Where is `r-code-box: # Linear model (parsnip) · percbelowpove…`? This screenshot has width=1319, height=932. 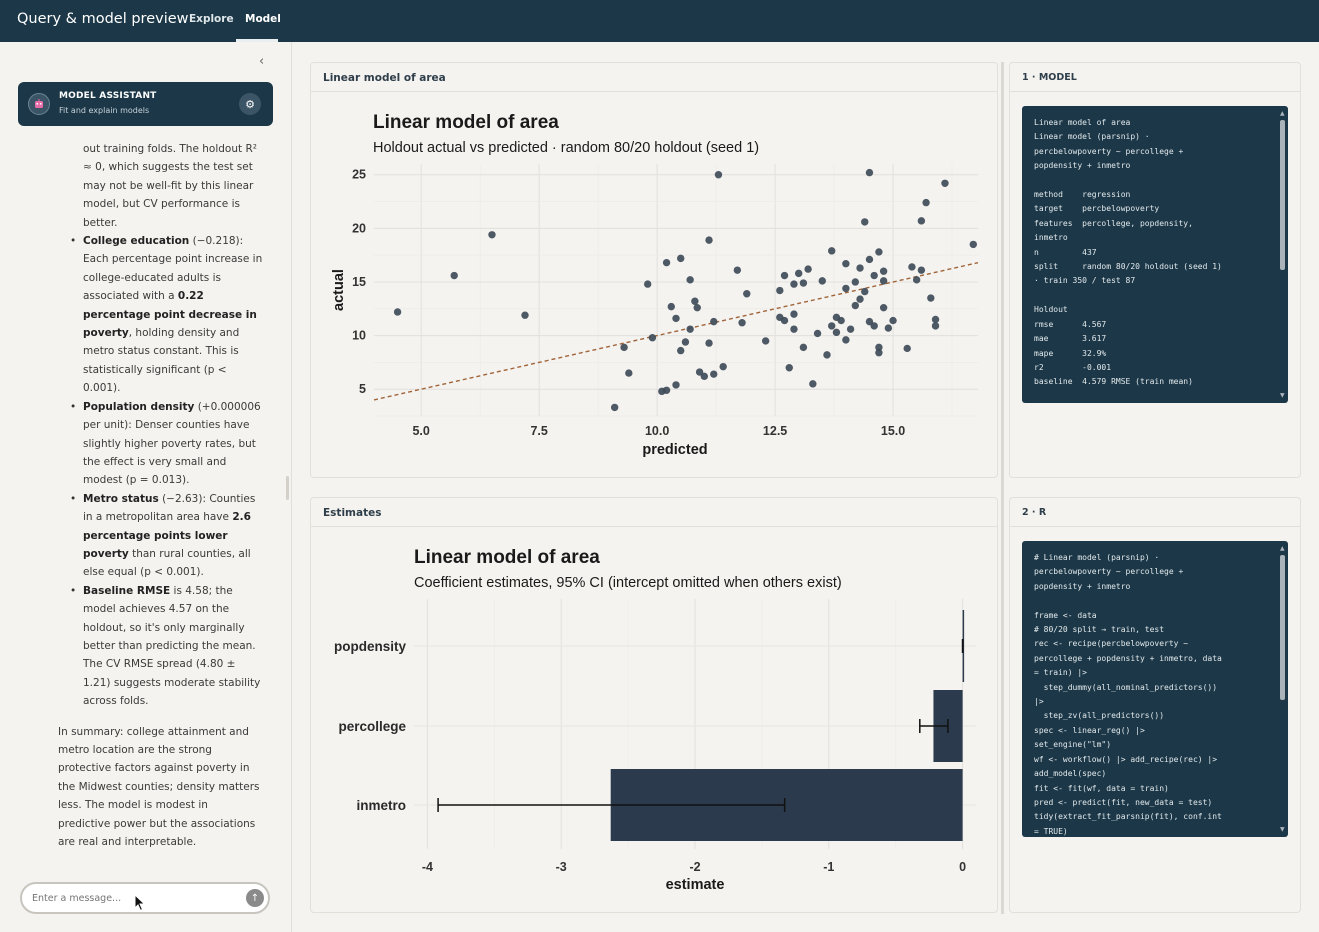
r-code-box: # Linear model (parsnip) · percbelowpove… is located at coordinates (1155, 689).